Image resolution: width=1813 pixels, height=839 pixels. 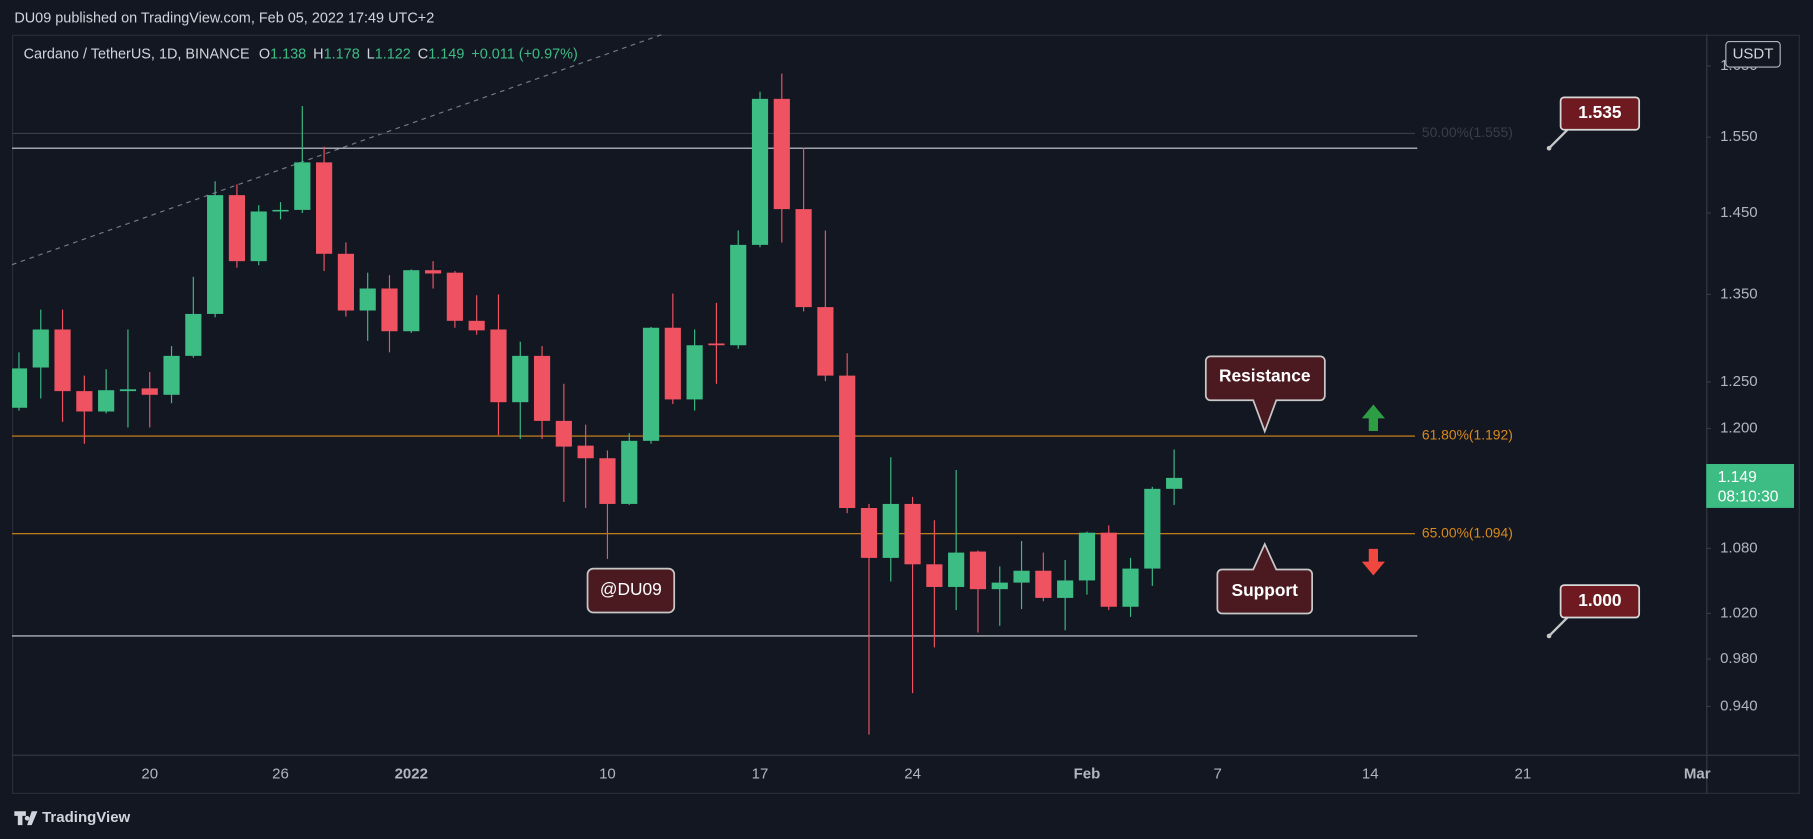 I want to click on ohlc-value: 1.122, so click(x=393, y=54).